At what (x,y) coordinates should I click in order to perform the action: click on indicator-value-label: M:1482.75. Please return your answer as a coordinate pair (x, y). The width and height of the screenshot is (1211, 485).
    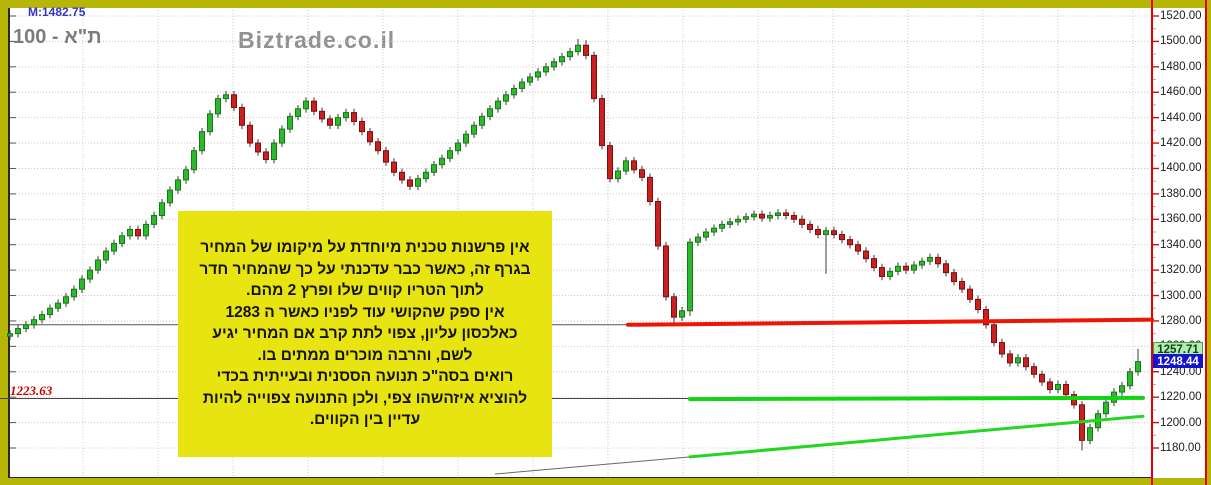
    Looking at the image, I should click on (57, 12).